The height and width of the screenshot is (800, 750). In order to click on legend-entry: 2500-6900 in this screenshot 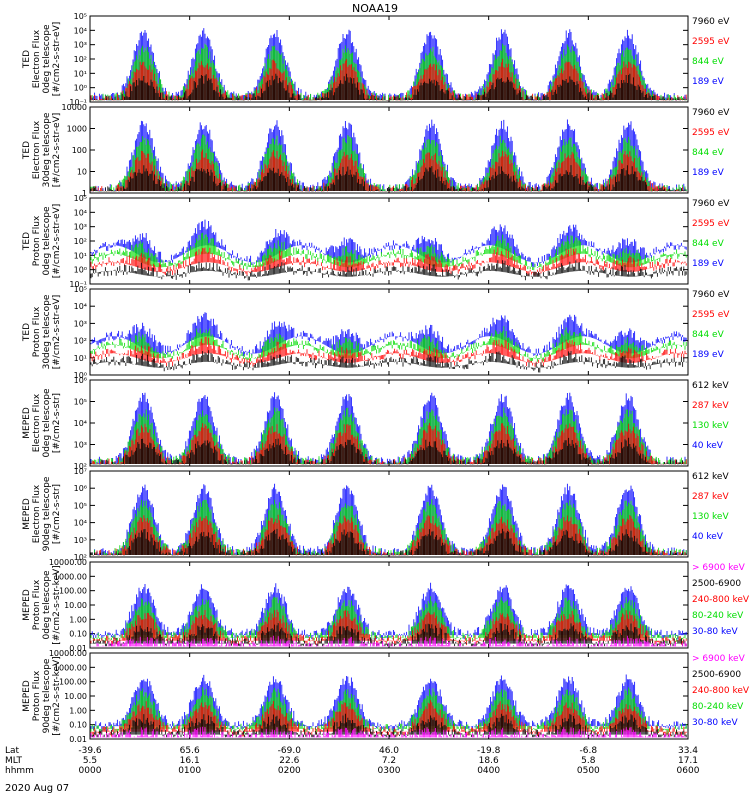, I will do `click(716, 675)`.